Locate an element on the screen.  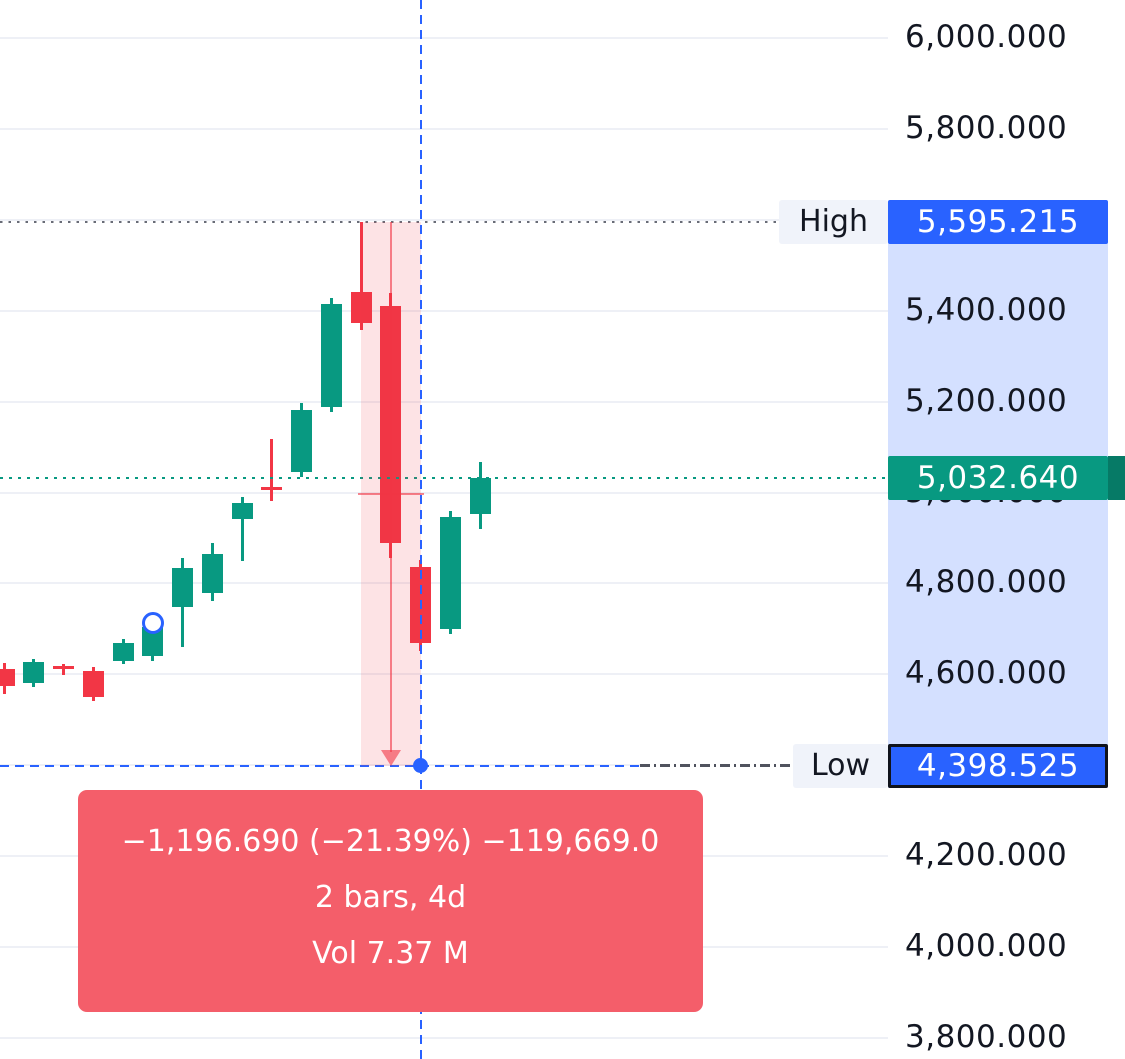
low-price-badge: 4,398.525 is located at coordinates (998, 765).